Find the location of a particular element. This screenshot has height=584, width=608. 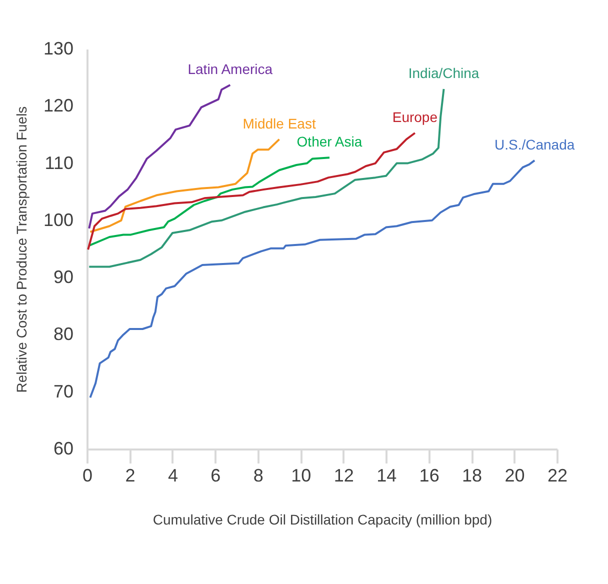

series-label: U.S./Canada is located at coordinates (534, 144).